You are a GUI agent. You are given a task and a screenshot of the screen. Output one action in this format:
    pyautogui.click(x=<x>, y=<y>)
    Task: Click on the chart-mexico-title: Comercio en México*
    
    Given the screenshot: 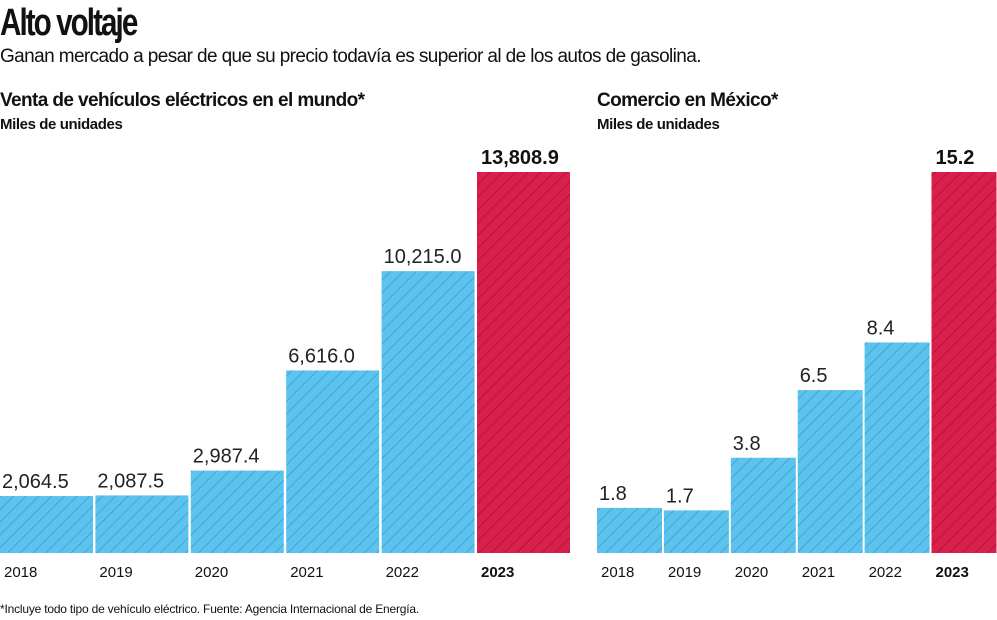 What is the action you would take?
    pyautogui.click(x=687, y=100)
    